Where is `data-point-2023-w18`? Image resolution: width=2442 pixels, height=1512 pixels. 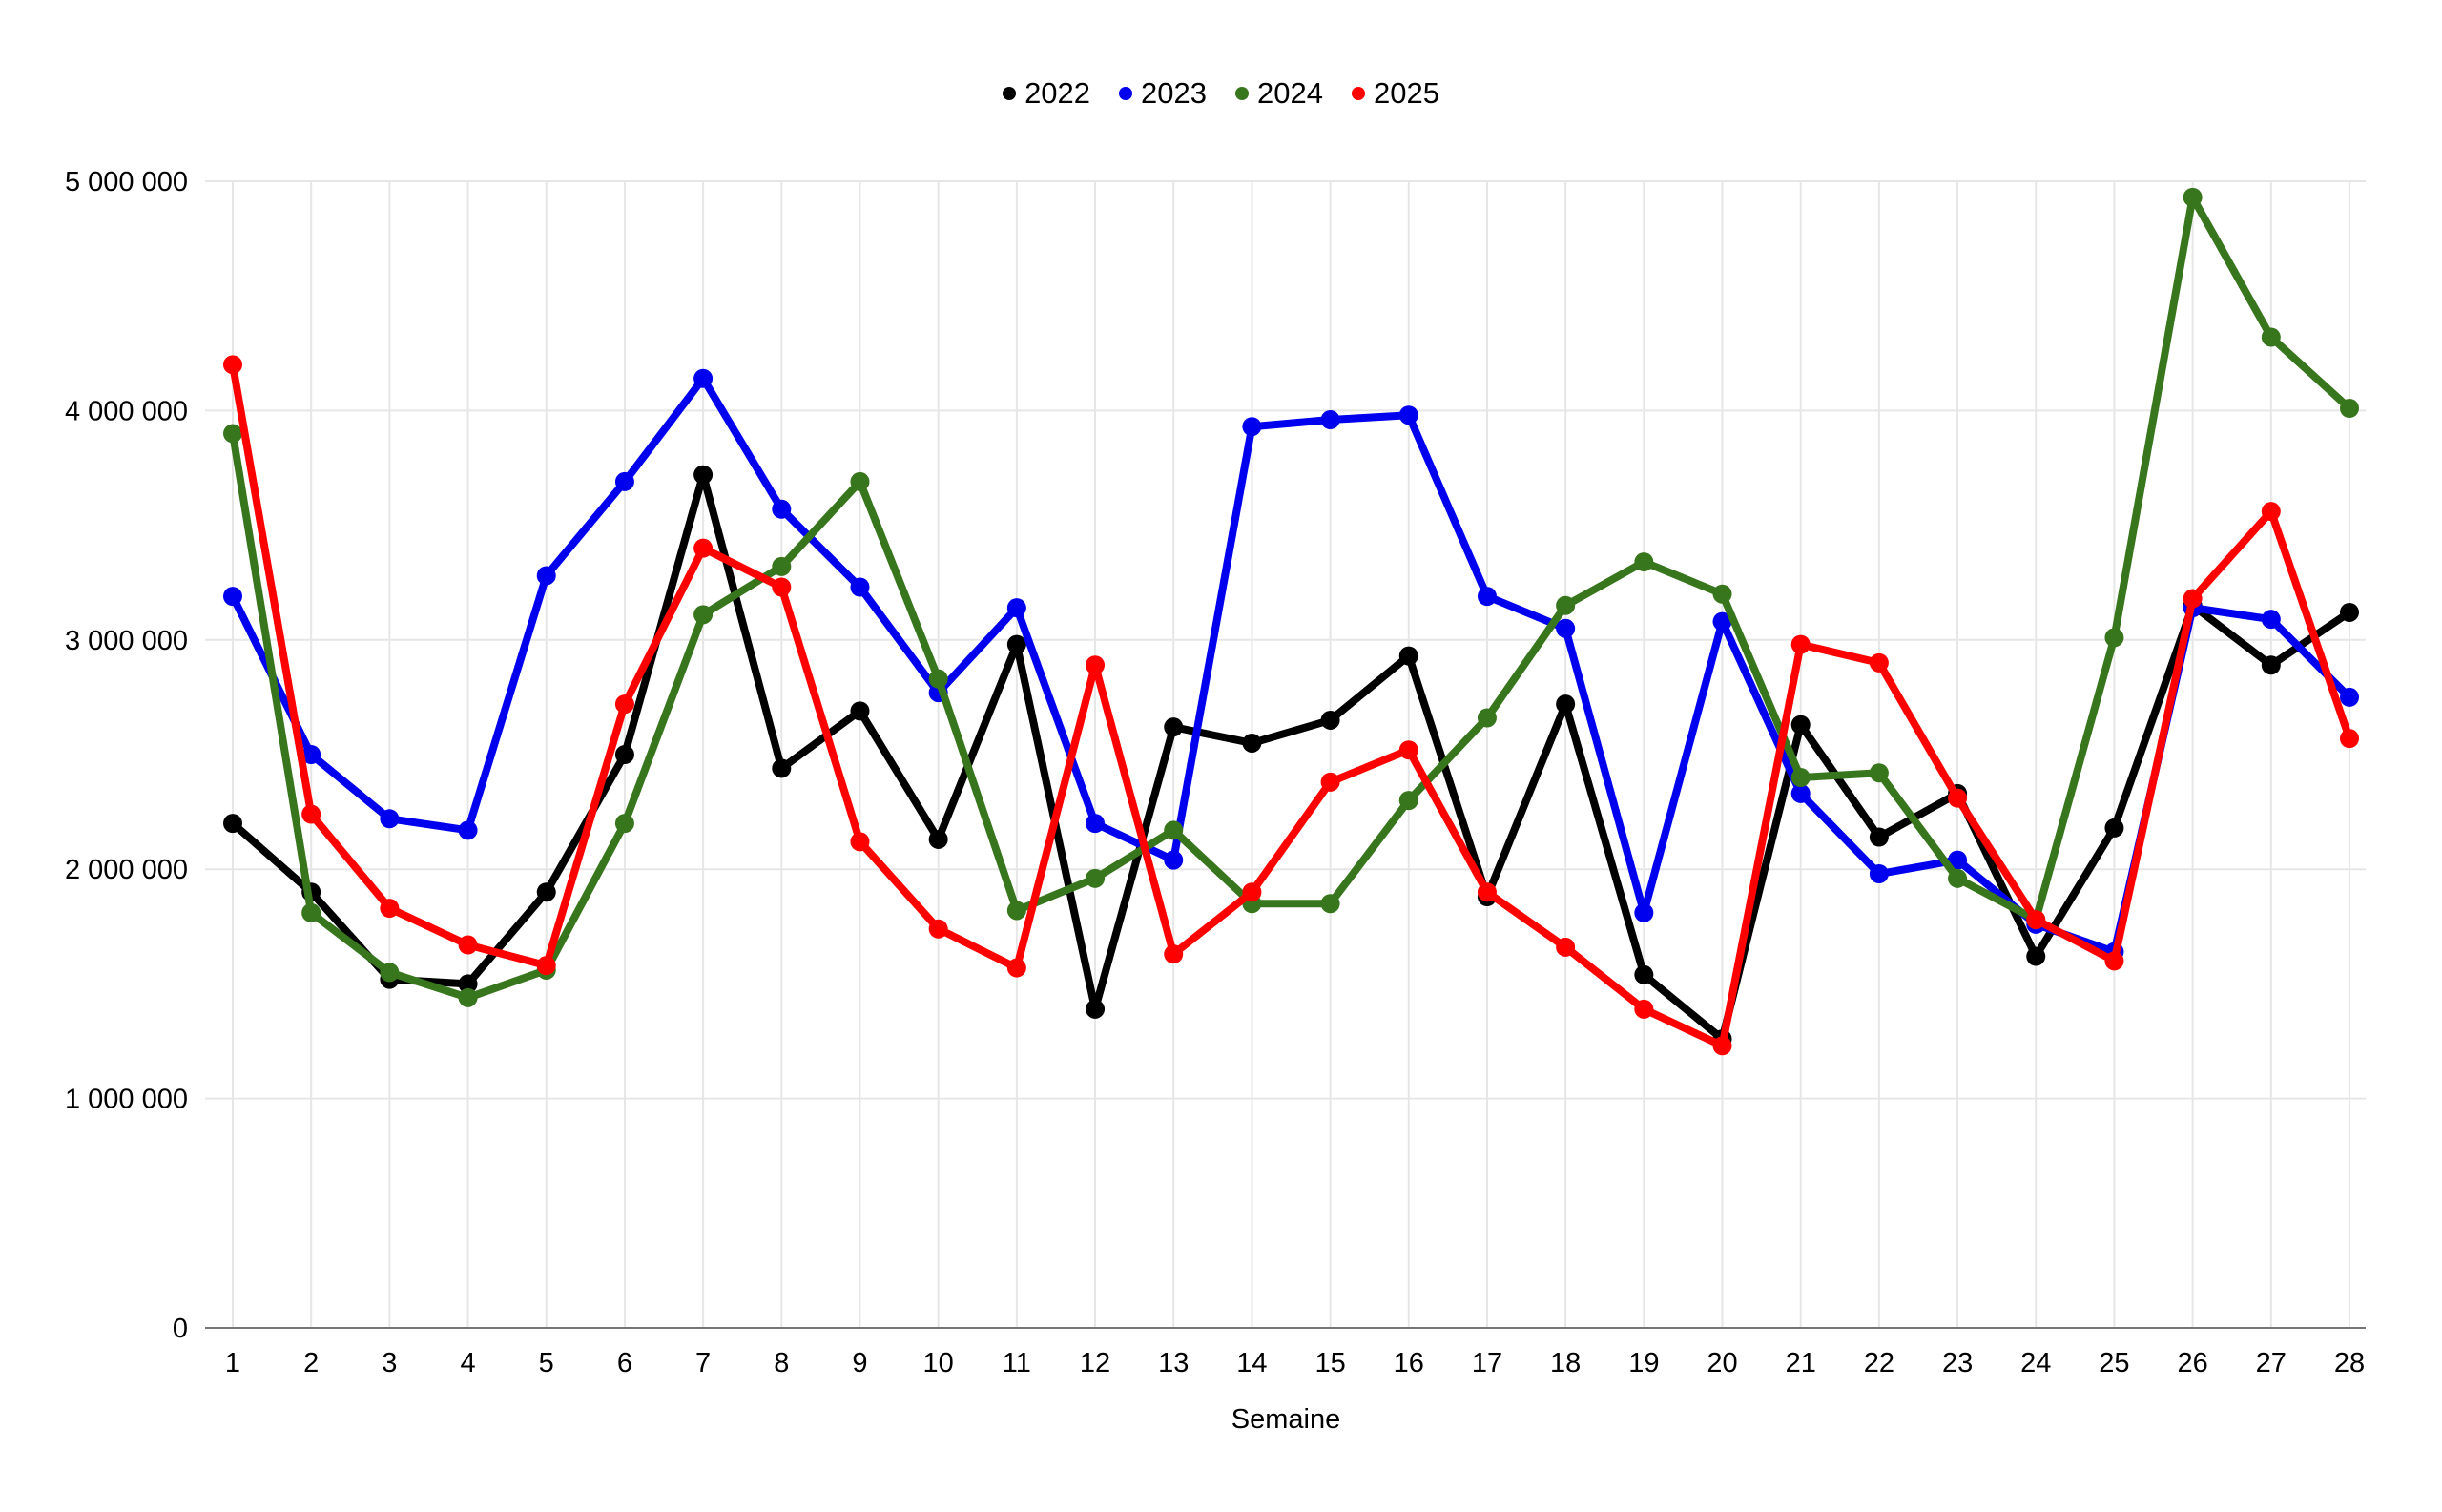 data-point-2023-w18 is located at coordinates (1566, 628).